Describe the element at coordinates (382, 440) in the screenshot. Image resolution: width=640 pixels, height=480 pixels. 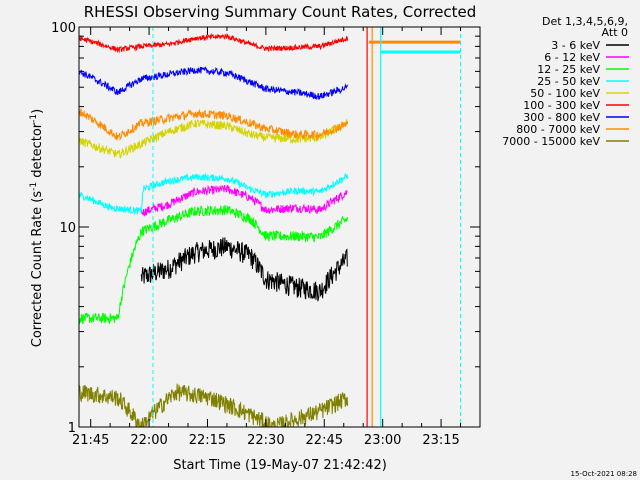
I see `x-tick-label-5: 23:00` at that location.